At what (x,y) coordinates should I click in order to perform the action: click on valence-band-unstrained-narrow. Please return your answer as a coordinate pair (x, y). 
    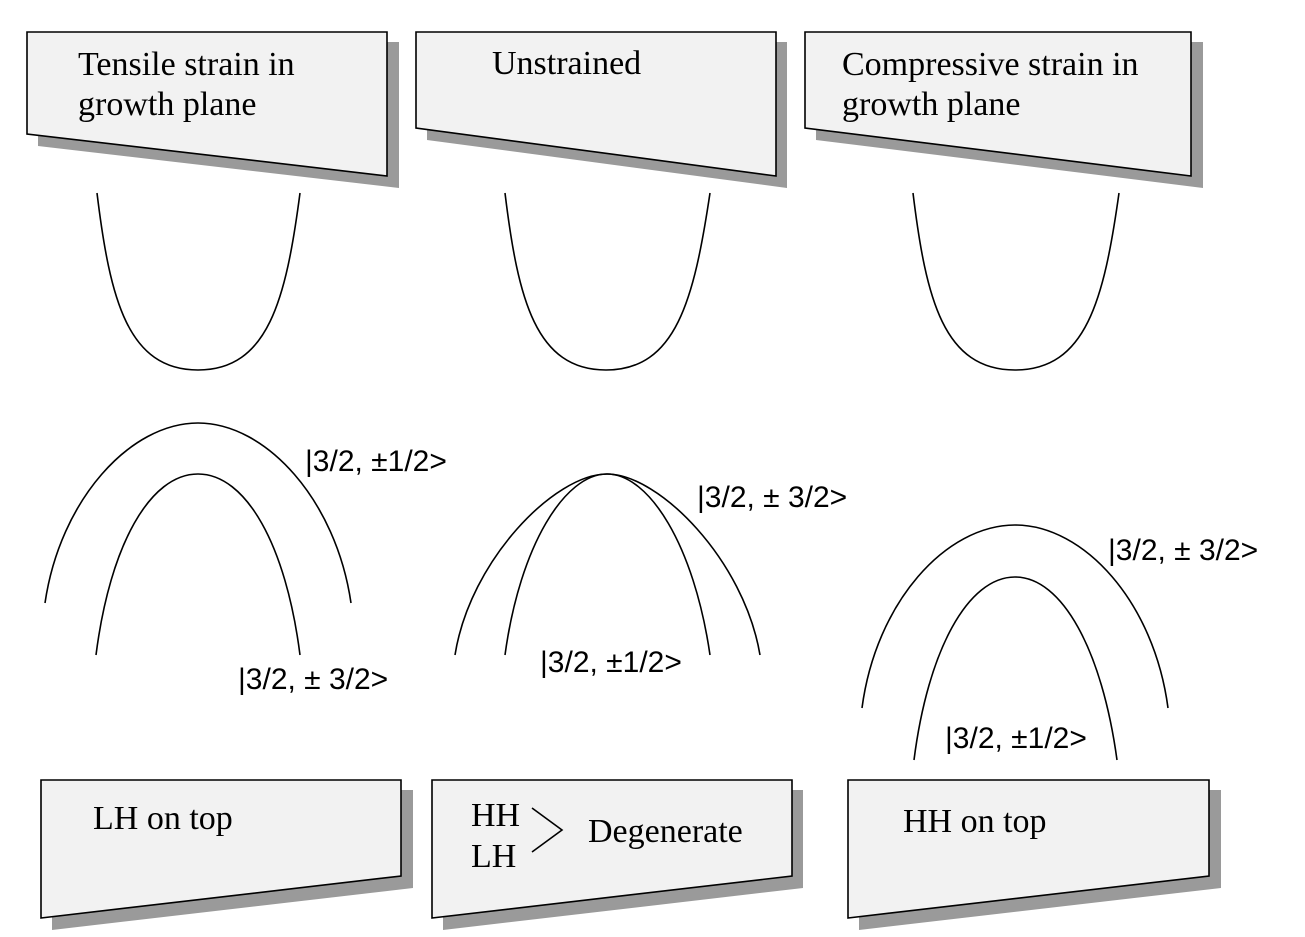
    Looking at the image, I should click on (607, 564).